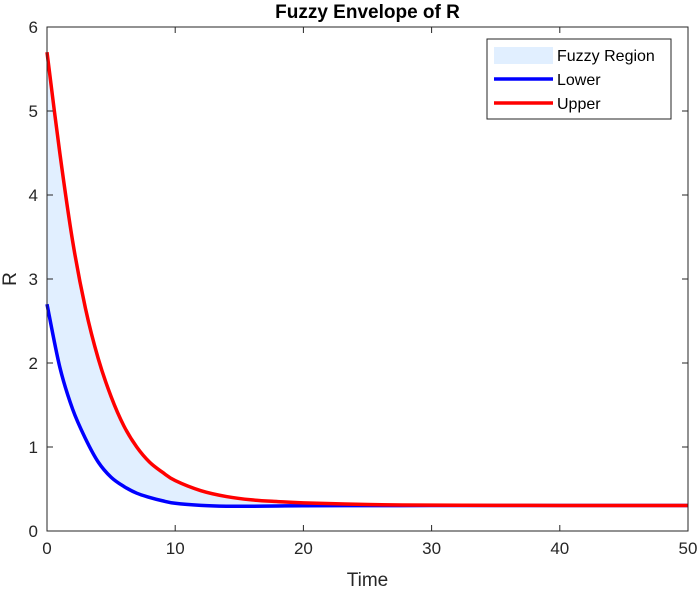 This screenshot has width=698, height=589. I want to click on y-tick-label: 0, so click(33, 531).